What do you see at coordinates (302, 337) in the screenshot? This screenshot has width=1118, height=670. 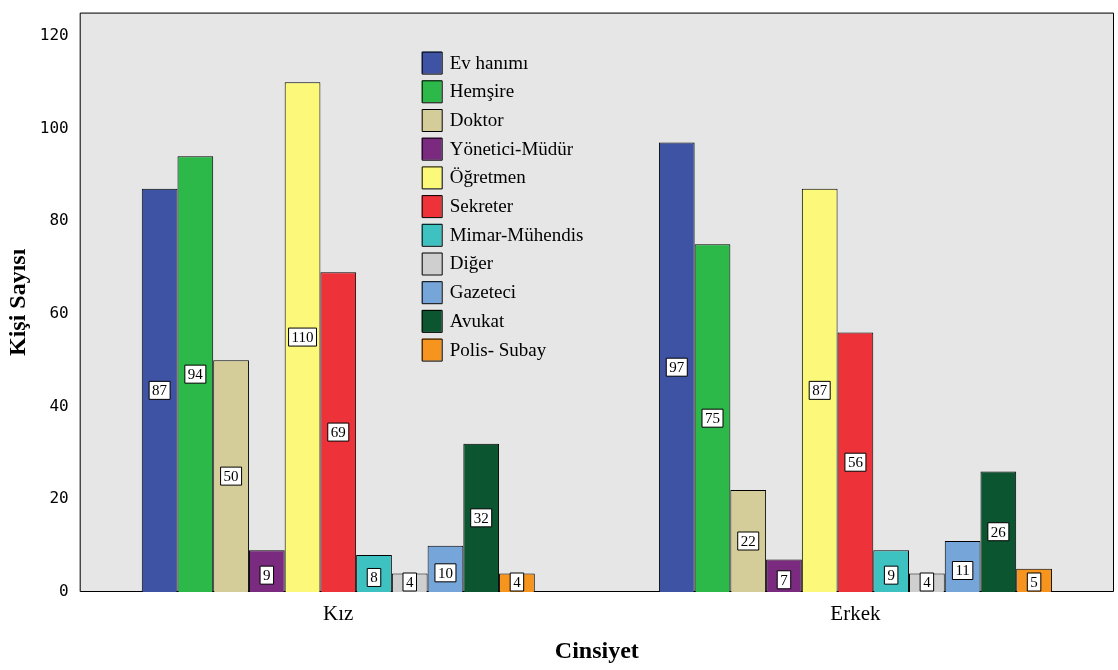 I see `data-label: 110` at bounding box center [302, 337].